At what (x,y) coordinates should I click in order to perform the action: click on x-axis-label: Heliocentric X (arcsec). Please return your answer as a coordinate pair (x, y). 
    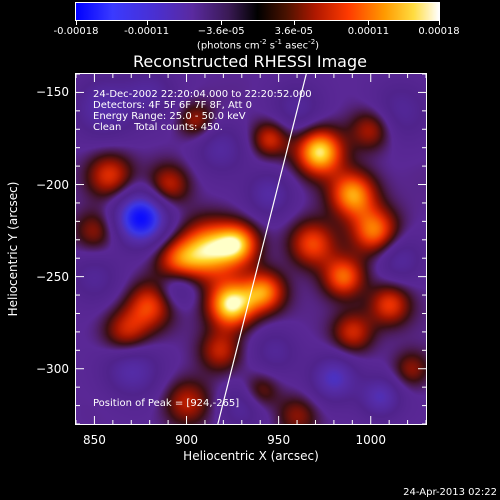
    Looking at the image, I should click on (251, 456).